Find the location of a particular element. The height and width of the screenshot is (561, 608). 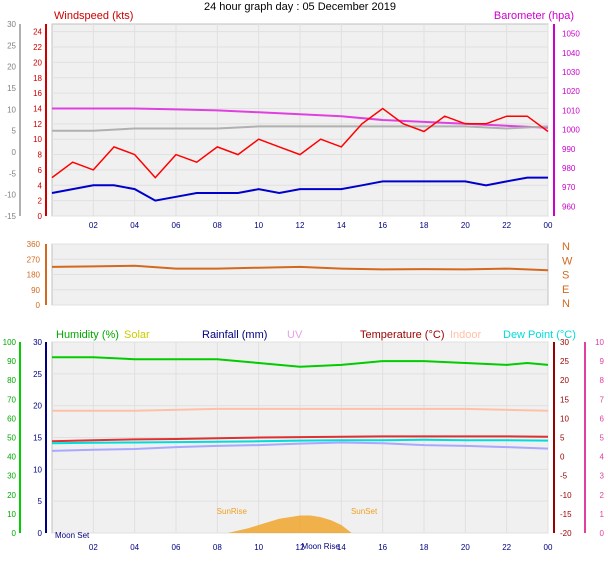

annotation-label: SunSet is located at coordinates (364, 511).